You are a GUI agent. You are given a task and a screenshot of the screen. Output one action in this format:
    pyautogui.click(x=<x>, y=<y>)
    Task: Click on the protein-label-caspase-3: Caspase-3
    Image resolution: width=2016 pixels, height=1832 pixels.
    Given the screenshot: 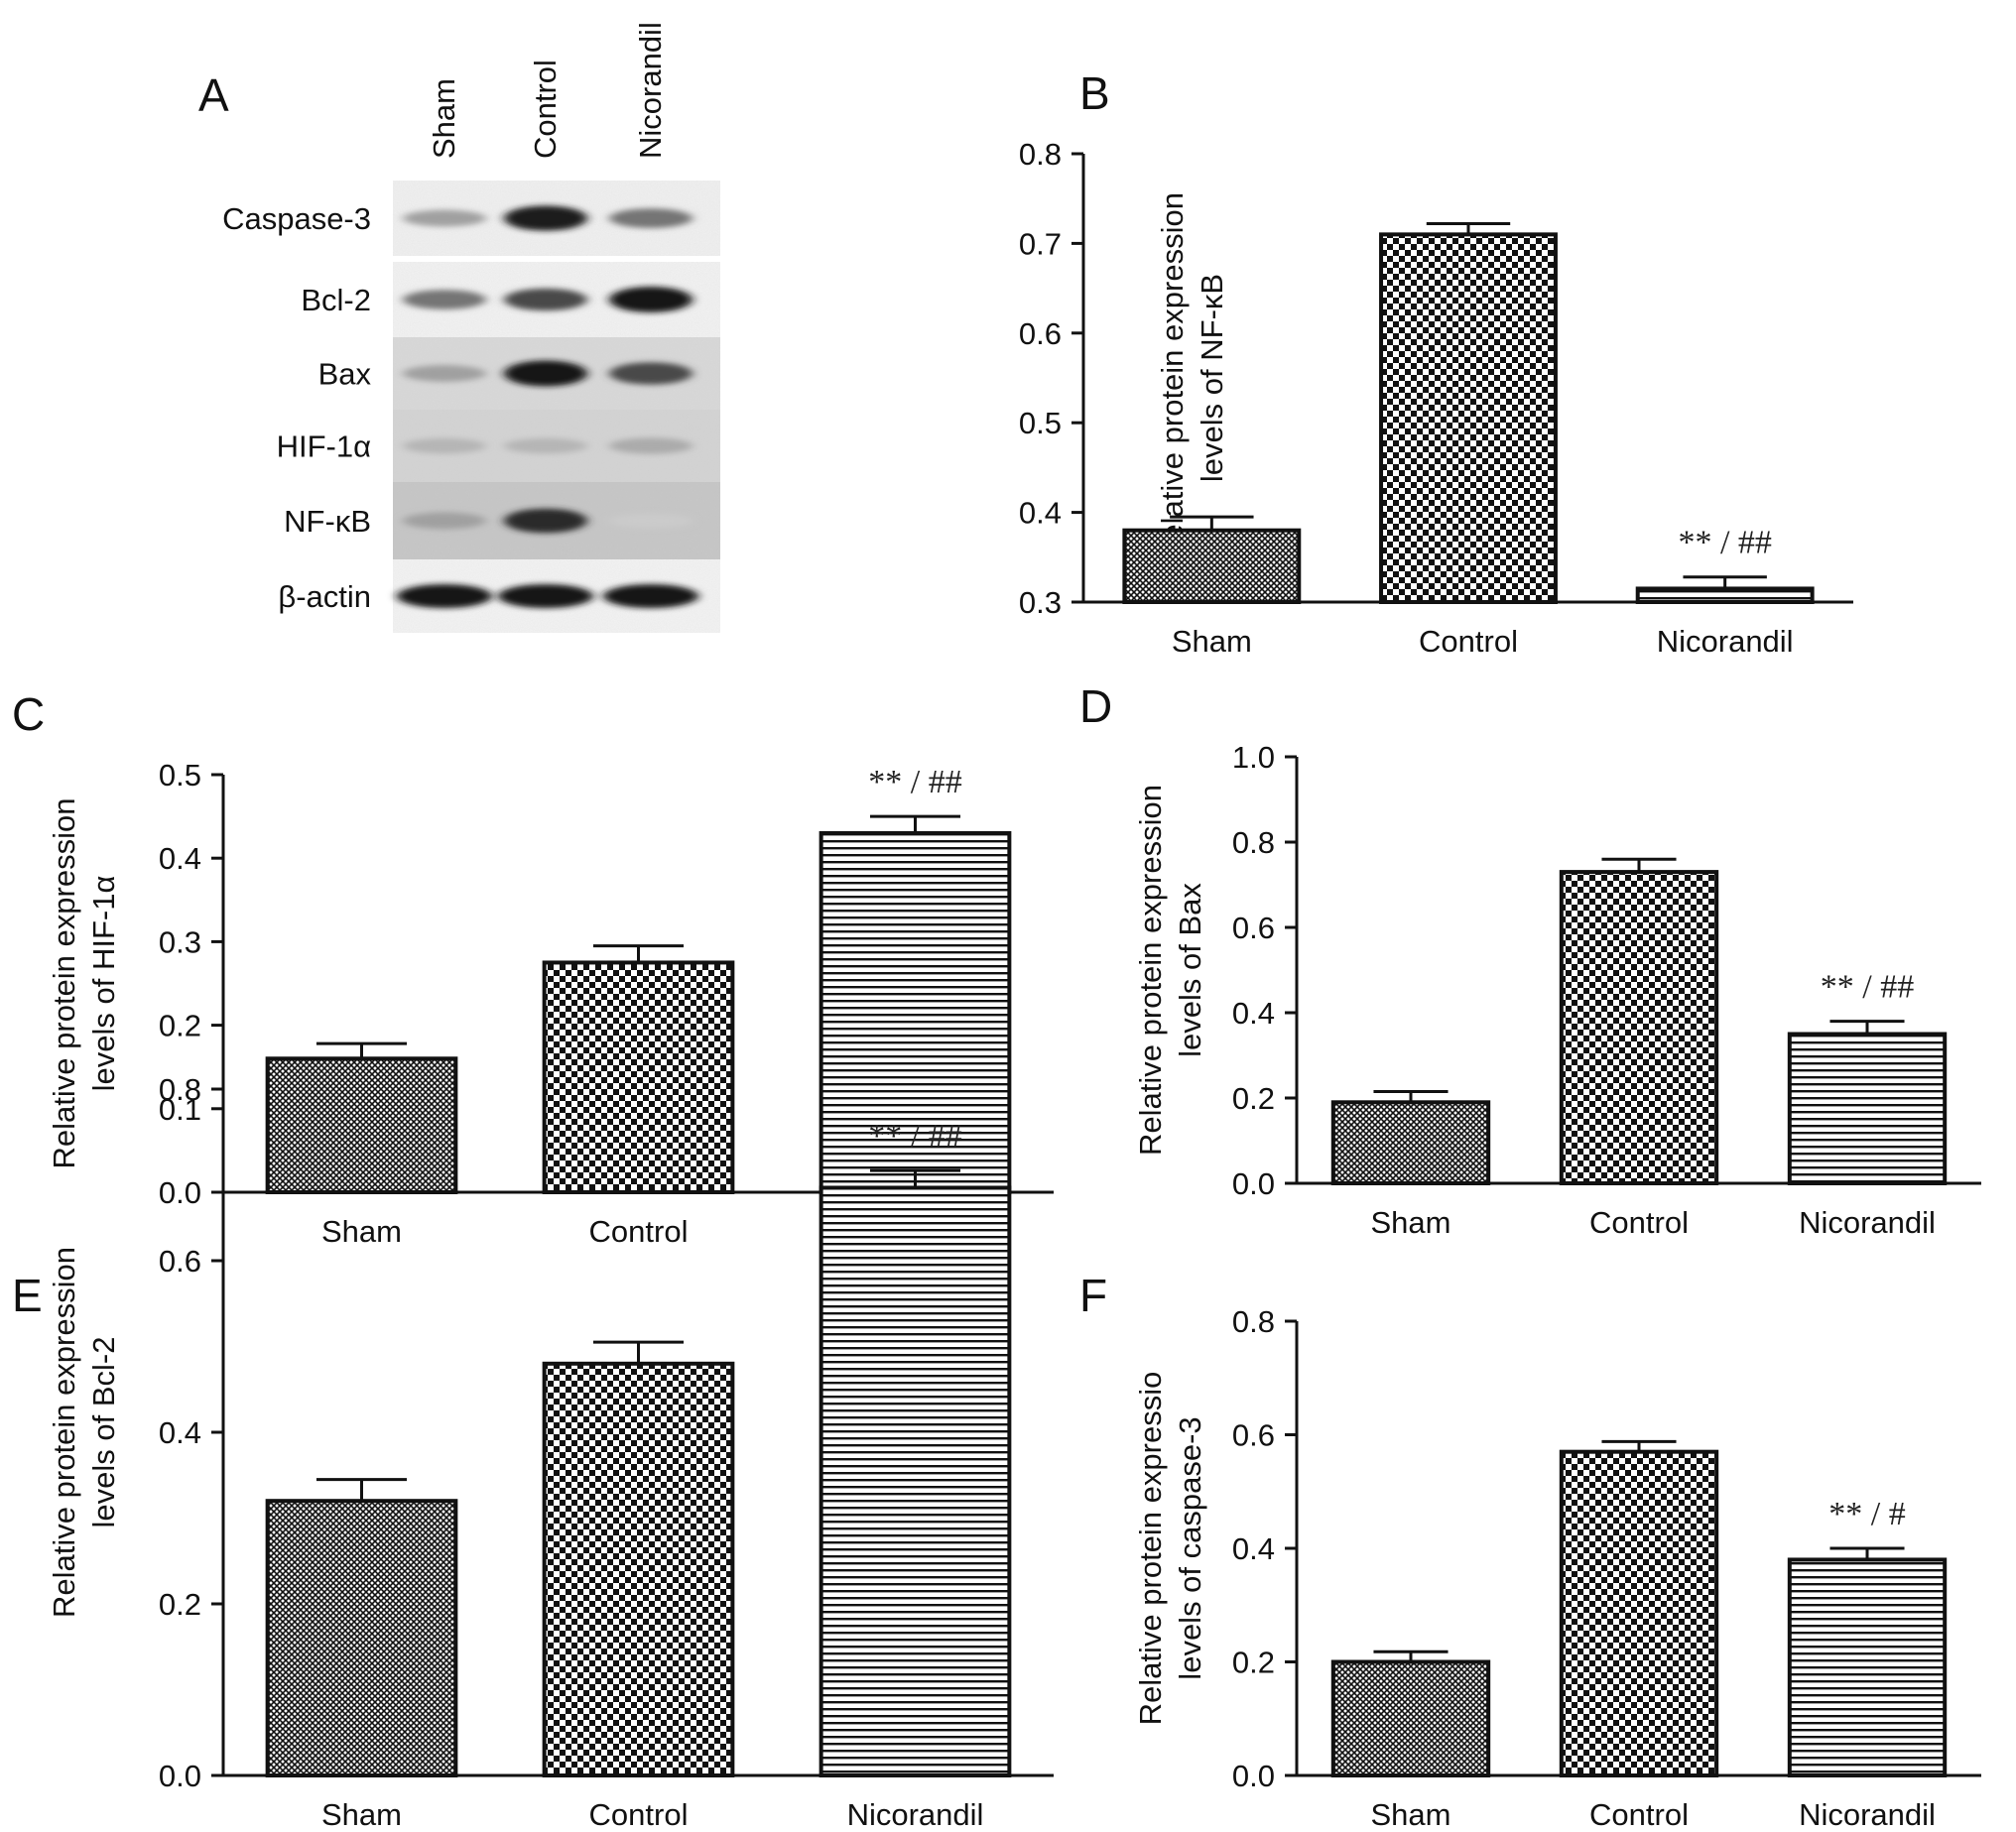 What is the action you would take?
    pyautogui.click(x=296, y=218)
    